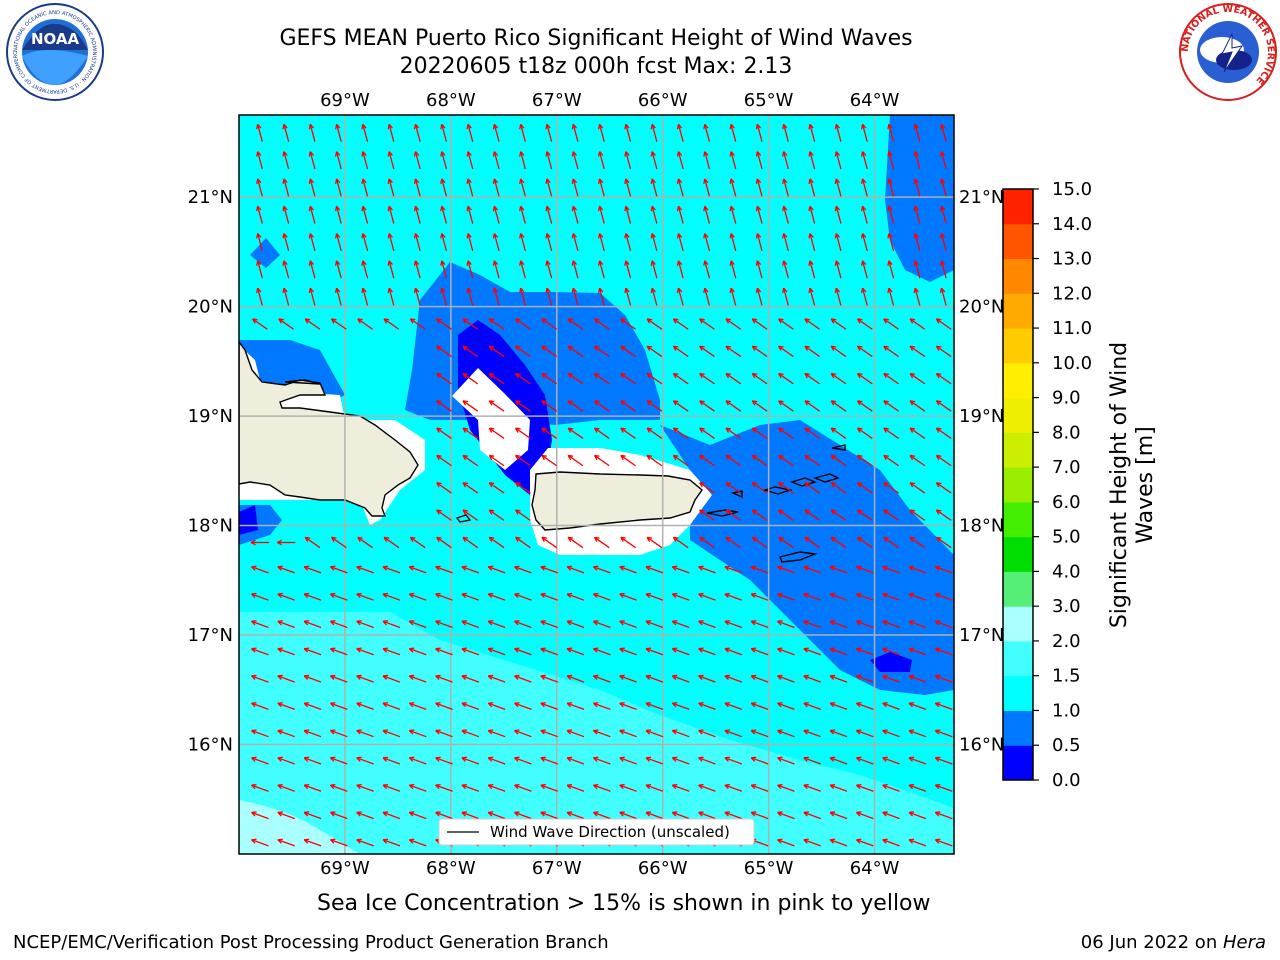 Image resolution: width=1280 pixels, height=960 pixels. What do you see at coordinates (891, 662) in the screenshot?
I see `field-band-0.0-0.5-southeast` at bounding box center [891, 662].